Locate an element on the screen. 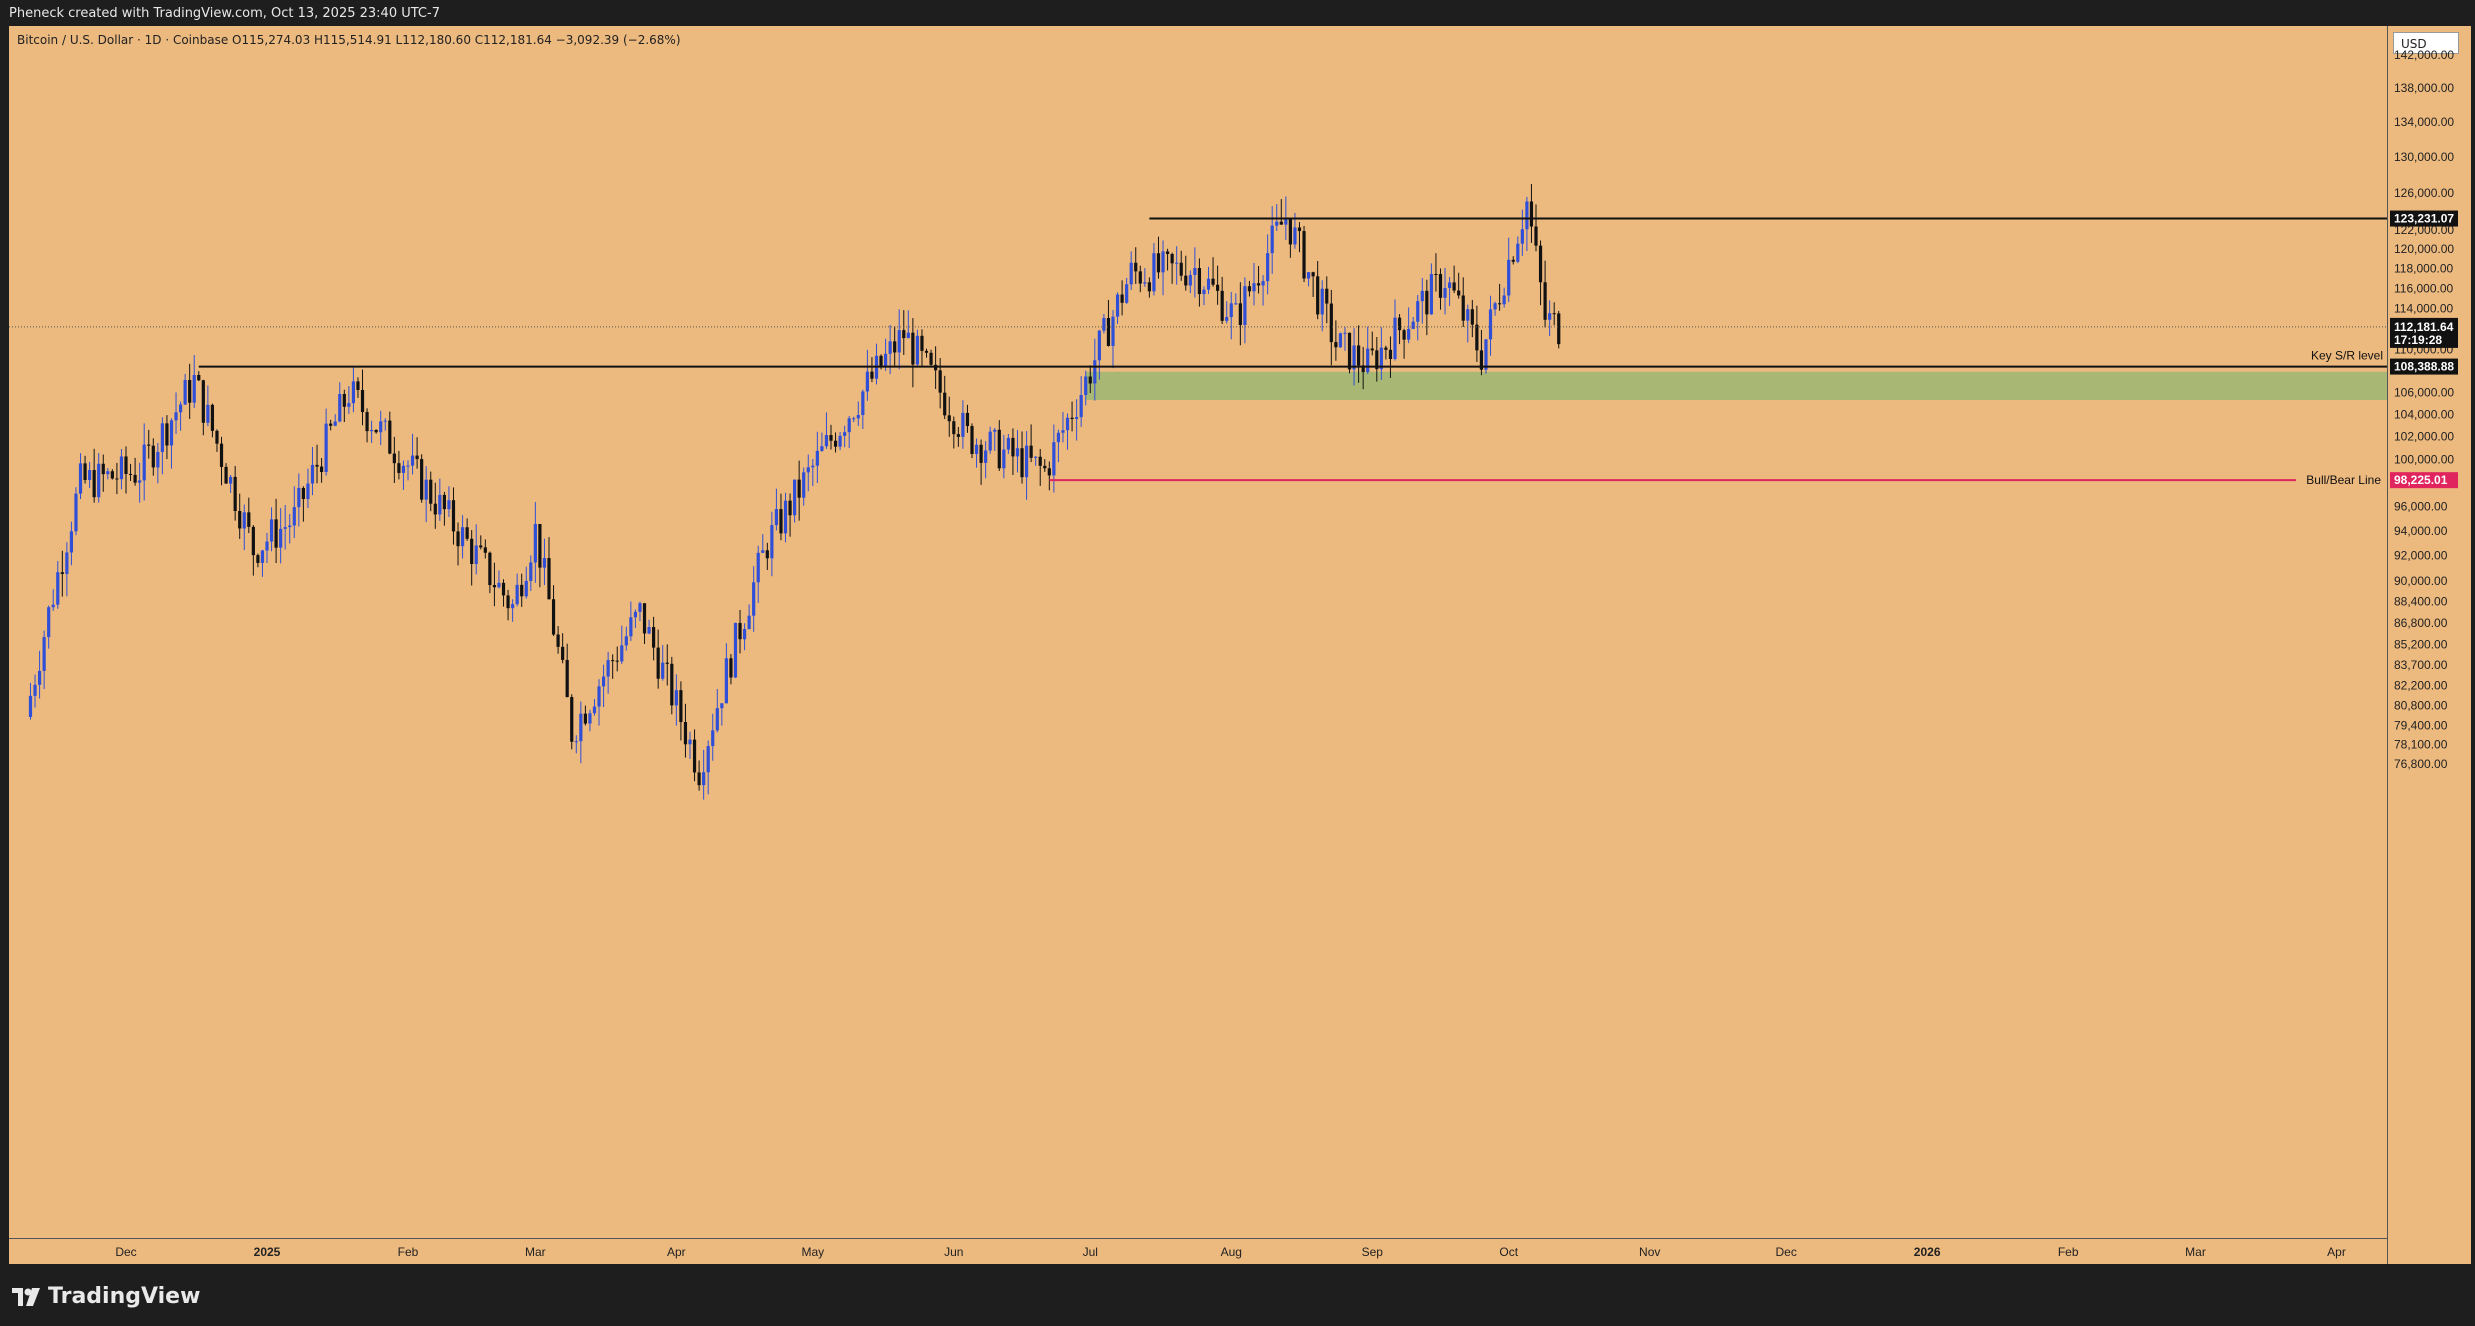 The image size is (2475, 1326). time-tick-label: Dec is located at coordinates (1785, 1252).